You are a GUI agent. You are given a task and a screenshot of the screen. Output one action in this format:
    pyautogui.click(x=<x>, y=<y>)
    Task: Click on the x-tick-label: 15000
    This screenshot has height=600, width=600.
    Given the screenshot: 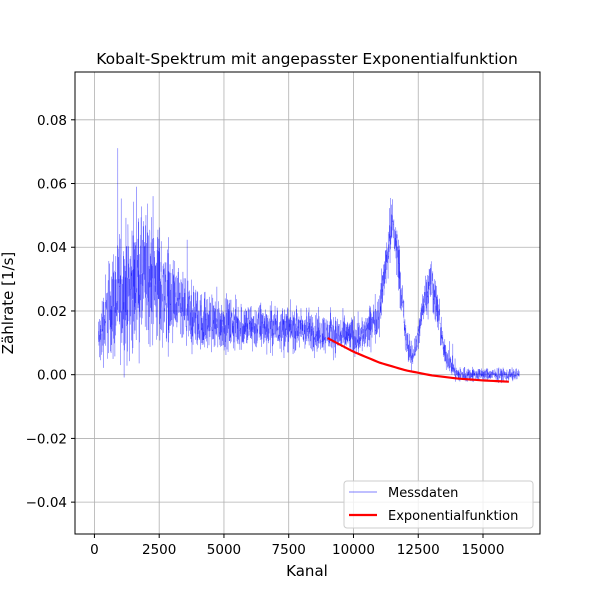 What is the action you would take?
    pyautogui.click(x=483, y=550)
    